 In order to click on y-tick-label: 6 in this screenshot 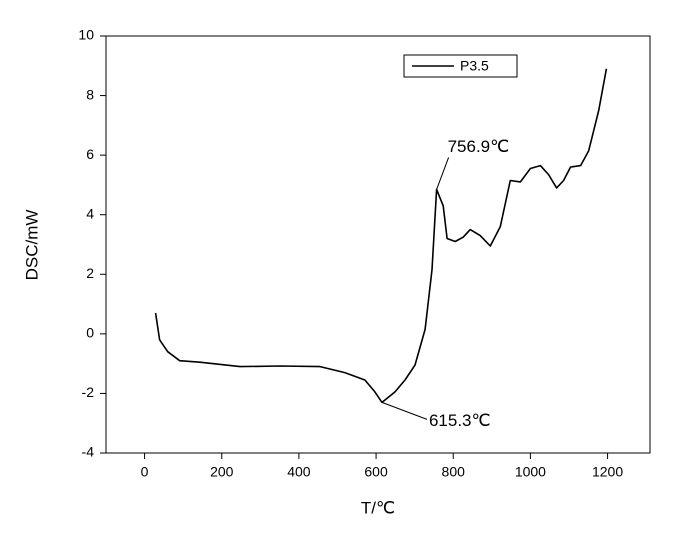, I will do `click(90, 154)`.